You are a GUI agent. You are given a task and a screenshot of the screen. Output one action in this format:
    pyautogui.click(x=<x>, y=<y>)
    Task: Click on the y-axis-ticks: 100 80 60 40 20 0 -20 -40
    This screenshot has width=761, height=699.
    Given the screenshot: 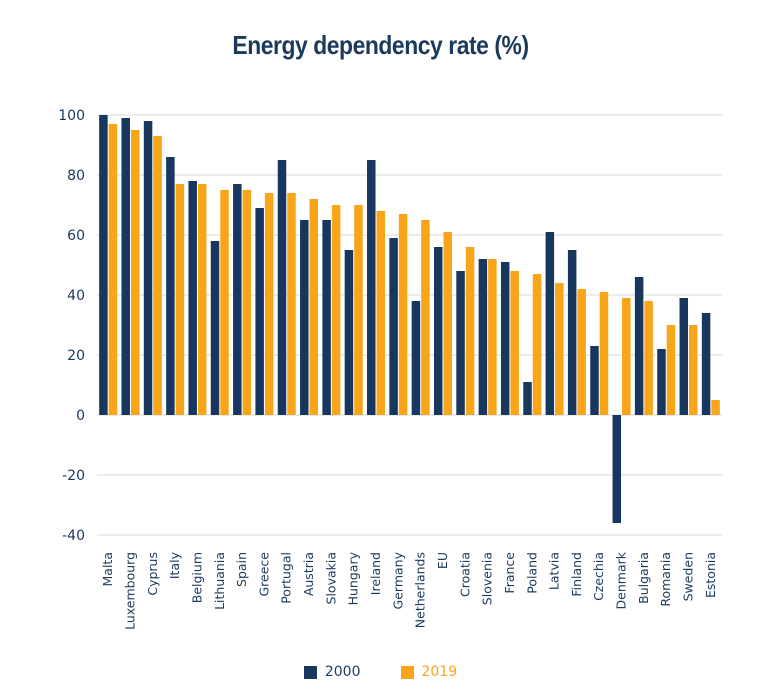 What is the action you would take?
    pyautogui.click(x=71, y=326)
    